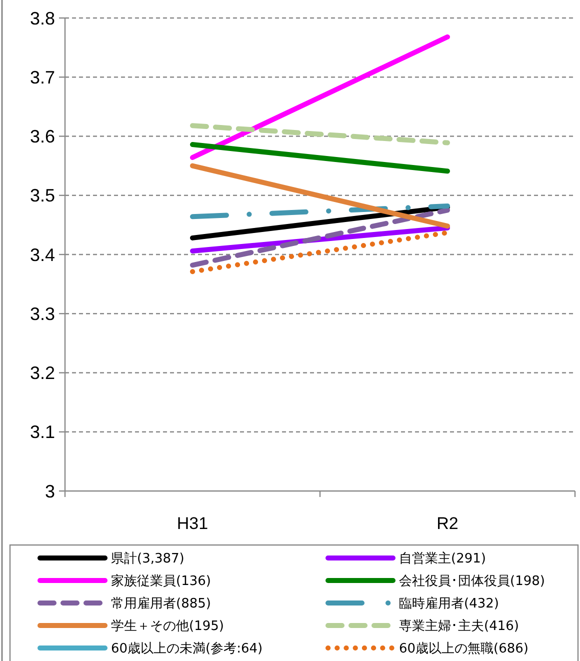 This screenshot has width=580, height=661. I want to click on legend-label: 会社役員･団体役員(198), so click(472, 582).